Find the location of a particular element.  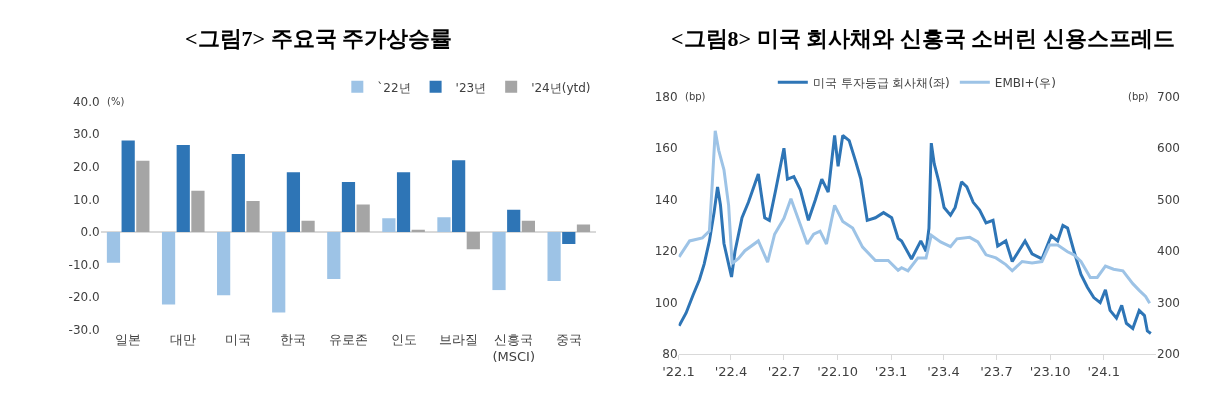

chart-title: <그림7> 주요국 주가상승률 is located at coordinates (319, 38).